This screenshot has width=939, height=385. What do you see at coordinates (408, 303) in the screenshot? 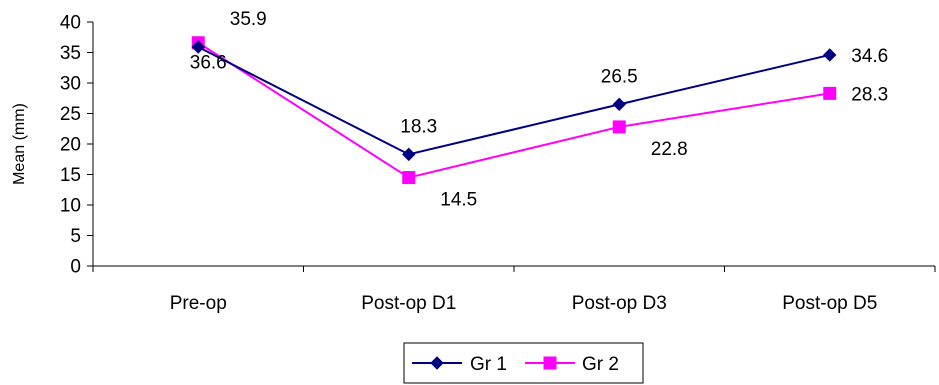
I see `x-category-label: Post-op D1` at bounding box center [408, 303].